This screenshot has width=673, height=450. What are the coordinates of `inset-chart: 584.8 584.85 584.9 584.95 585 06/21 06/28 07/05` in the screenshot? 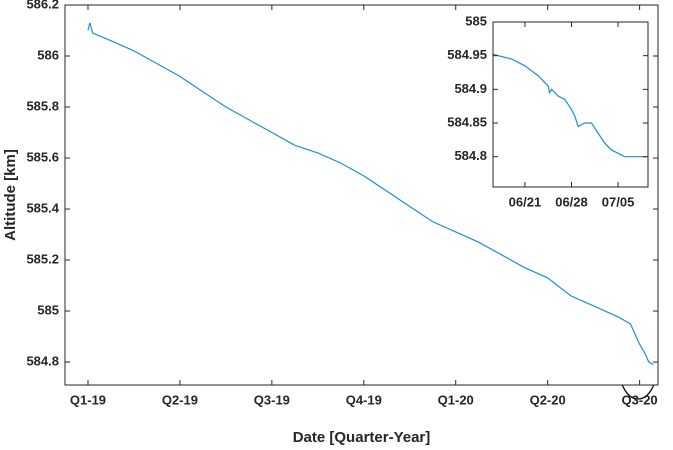 It's located at (548, 111).